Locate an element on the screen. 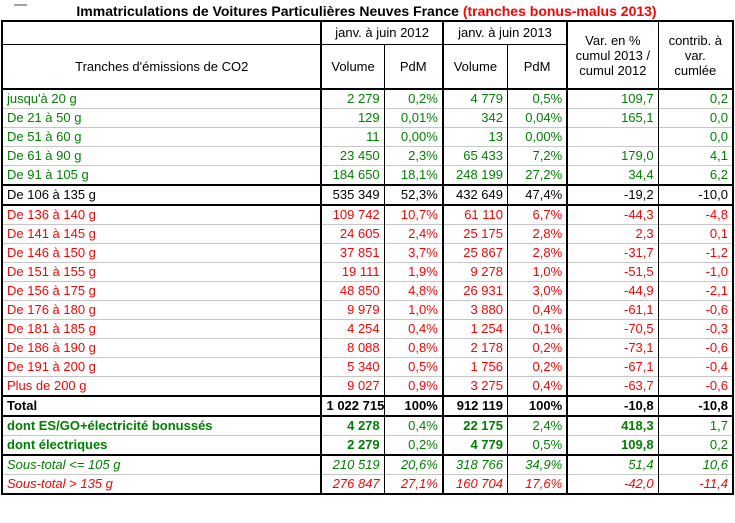 This screenshot has width=735, height=523. cell-volume-2013: 318 766 is located at coordinates (474, 464).